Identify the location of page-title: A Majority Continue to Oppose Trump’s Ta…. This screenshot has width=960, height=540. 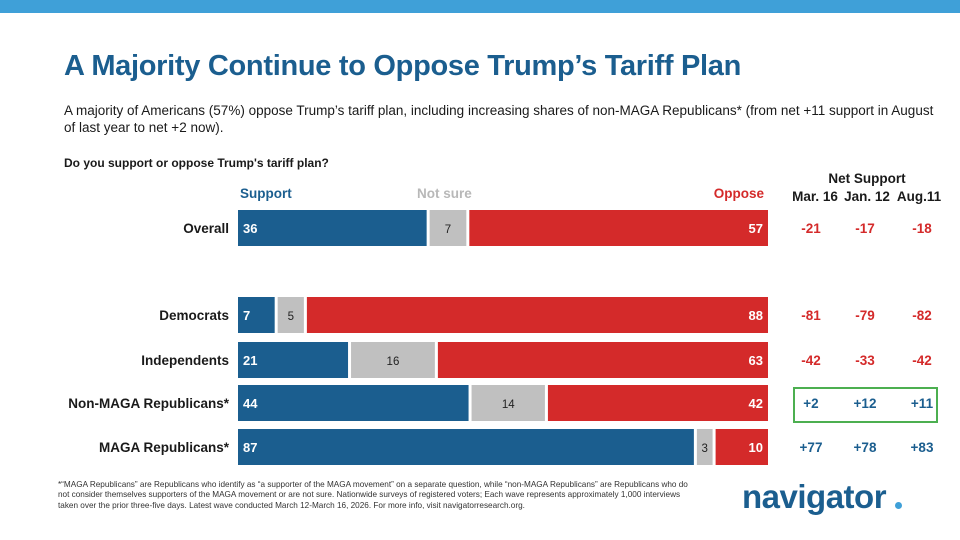
(403, 66).